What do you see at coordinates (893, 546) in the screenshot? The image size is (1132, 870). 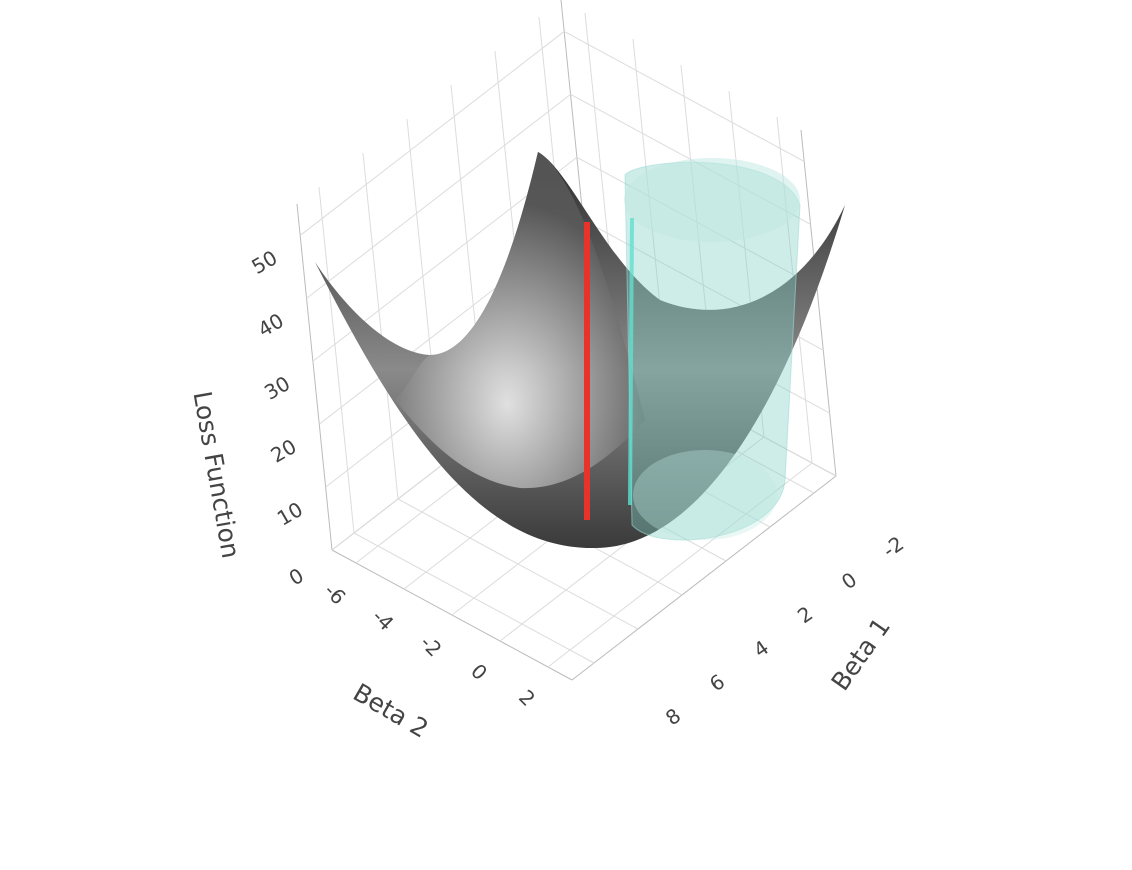 I see `x-tick-label: -2` at bounding box center [893, 546].